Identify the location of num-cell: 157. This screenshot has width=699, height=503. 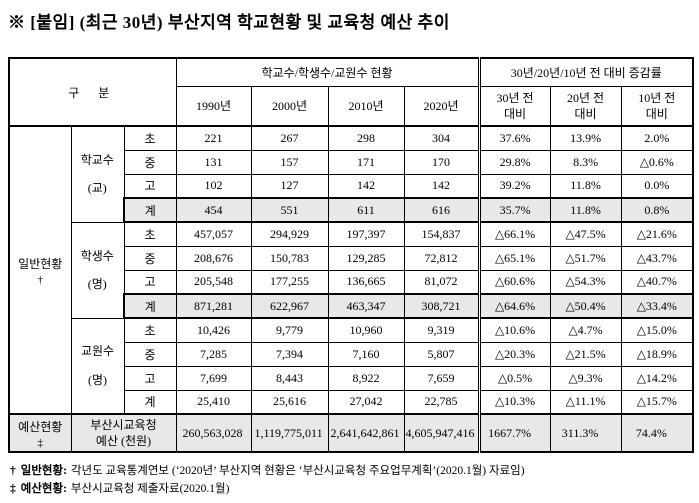
(289, 162).